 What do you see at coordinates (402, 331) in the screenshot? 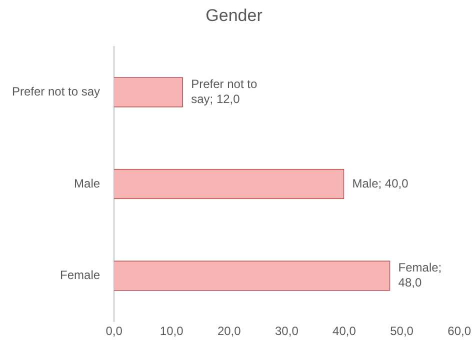
I see `x-tick-label: 50,0` at bounding box center [402, 331].